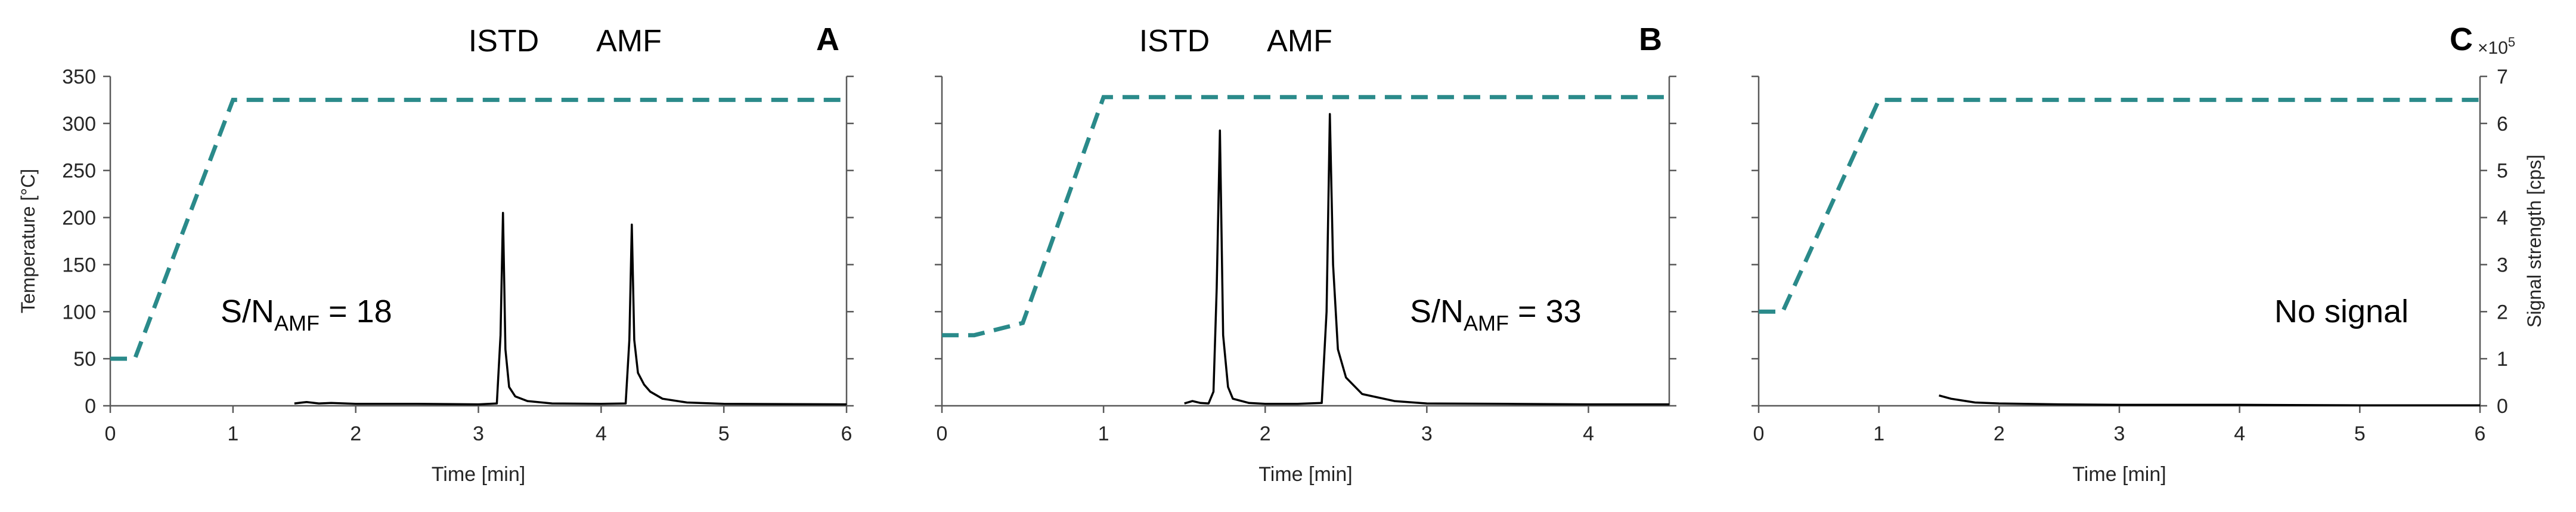 This screenshot has width=2576, height=512. What do you see at coordinates (2502, 124) in the screenshot?
I see `right-tick-label: 6` at bounding box center [2502, 124].